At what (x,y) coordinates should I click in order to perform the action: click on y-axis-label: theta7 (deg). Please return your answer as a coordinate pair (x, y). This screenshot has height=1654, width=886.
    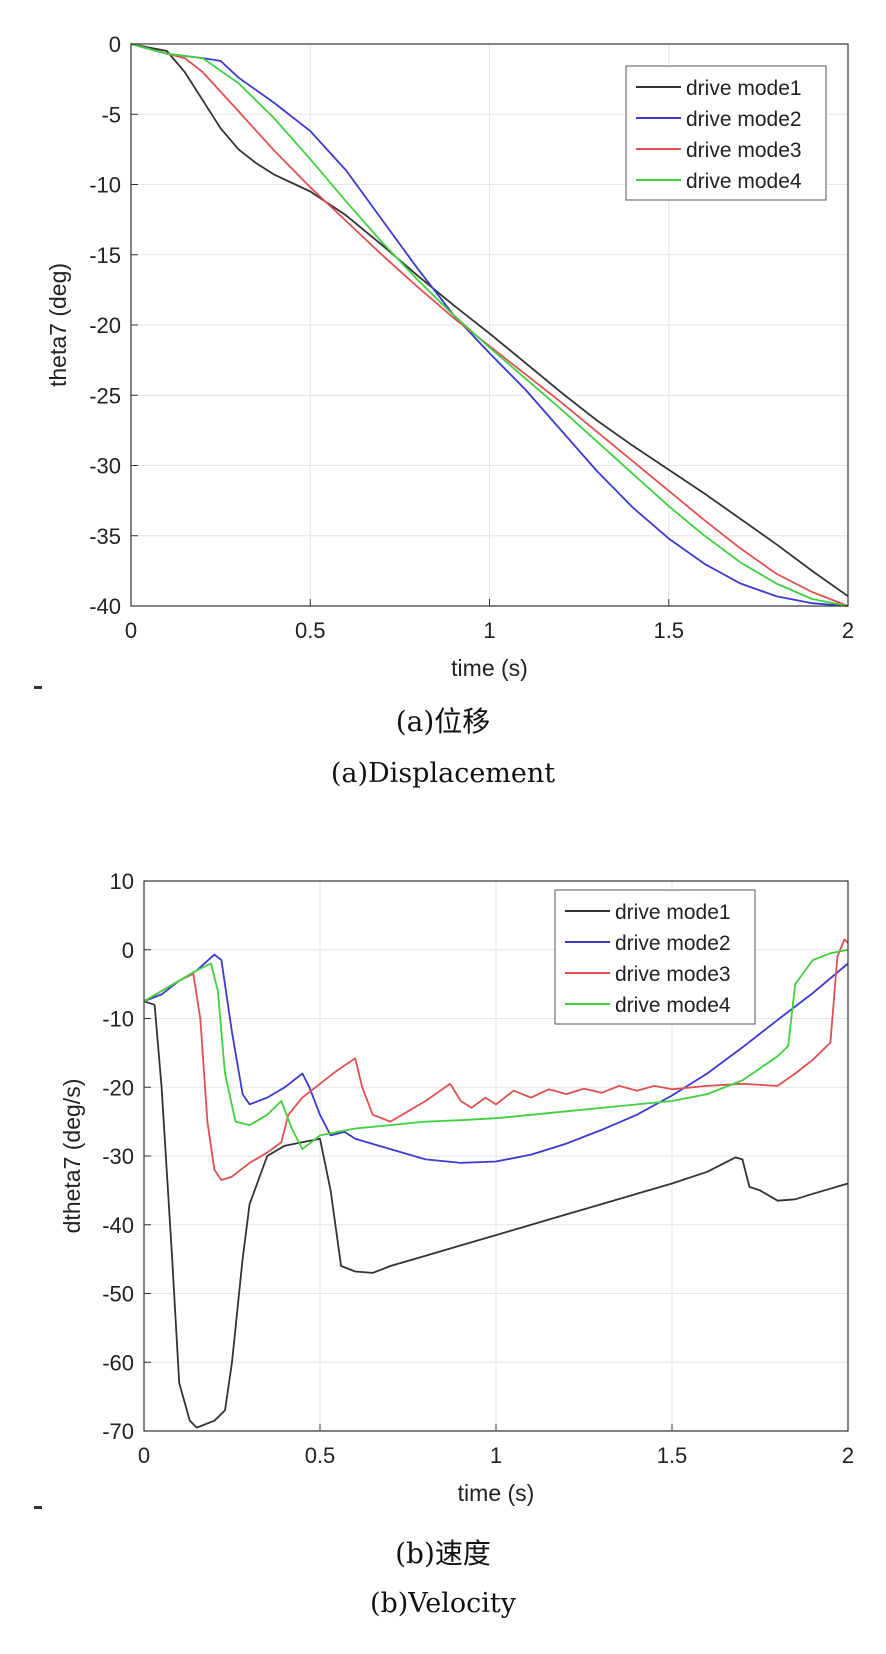
    Looking at the image, I should click on (58, 325).